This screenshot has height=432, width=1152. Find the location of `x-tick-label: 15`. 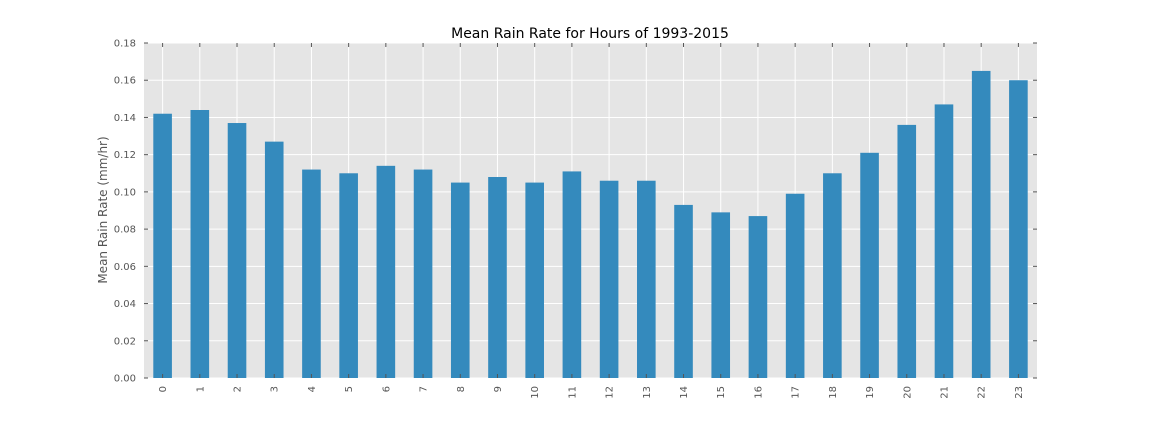

x-tick-label: 15 is located at coordinates (721, 392).